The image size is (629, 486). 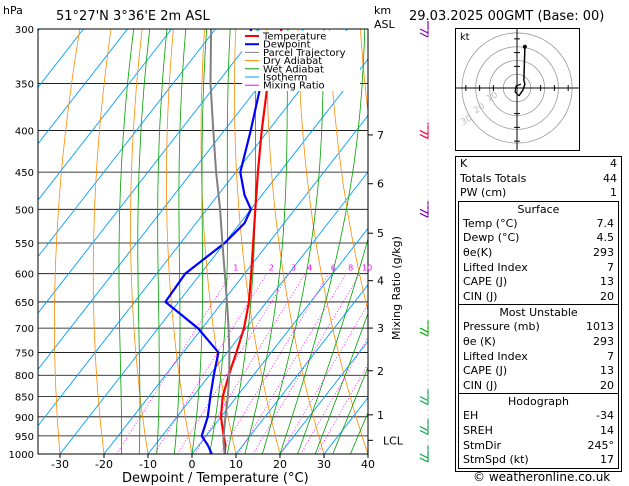 I want to click on mixing-ratio-label: 2, so click(x=271, y=268).